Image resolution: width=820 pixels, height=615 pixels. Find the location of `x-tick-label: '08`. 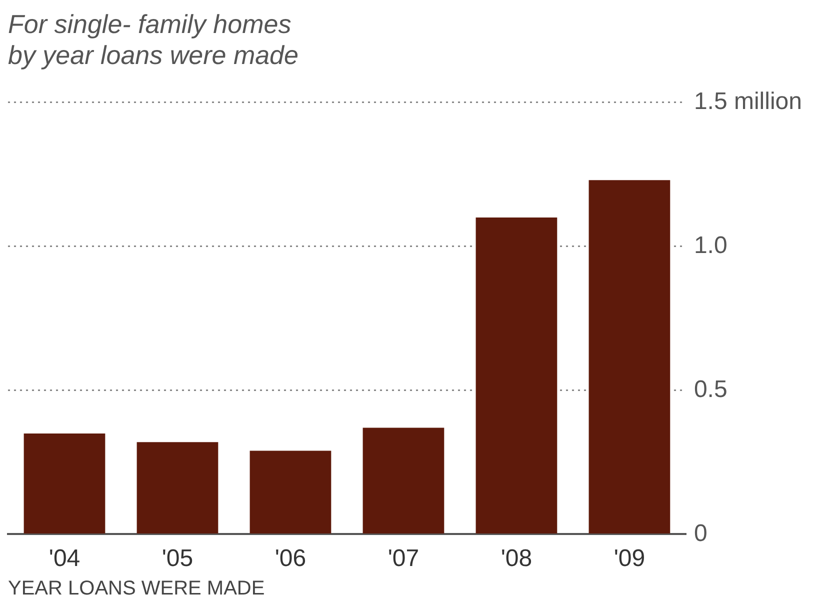

x-tick-label: '08 is located at coordinates (516, 558).